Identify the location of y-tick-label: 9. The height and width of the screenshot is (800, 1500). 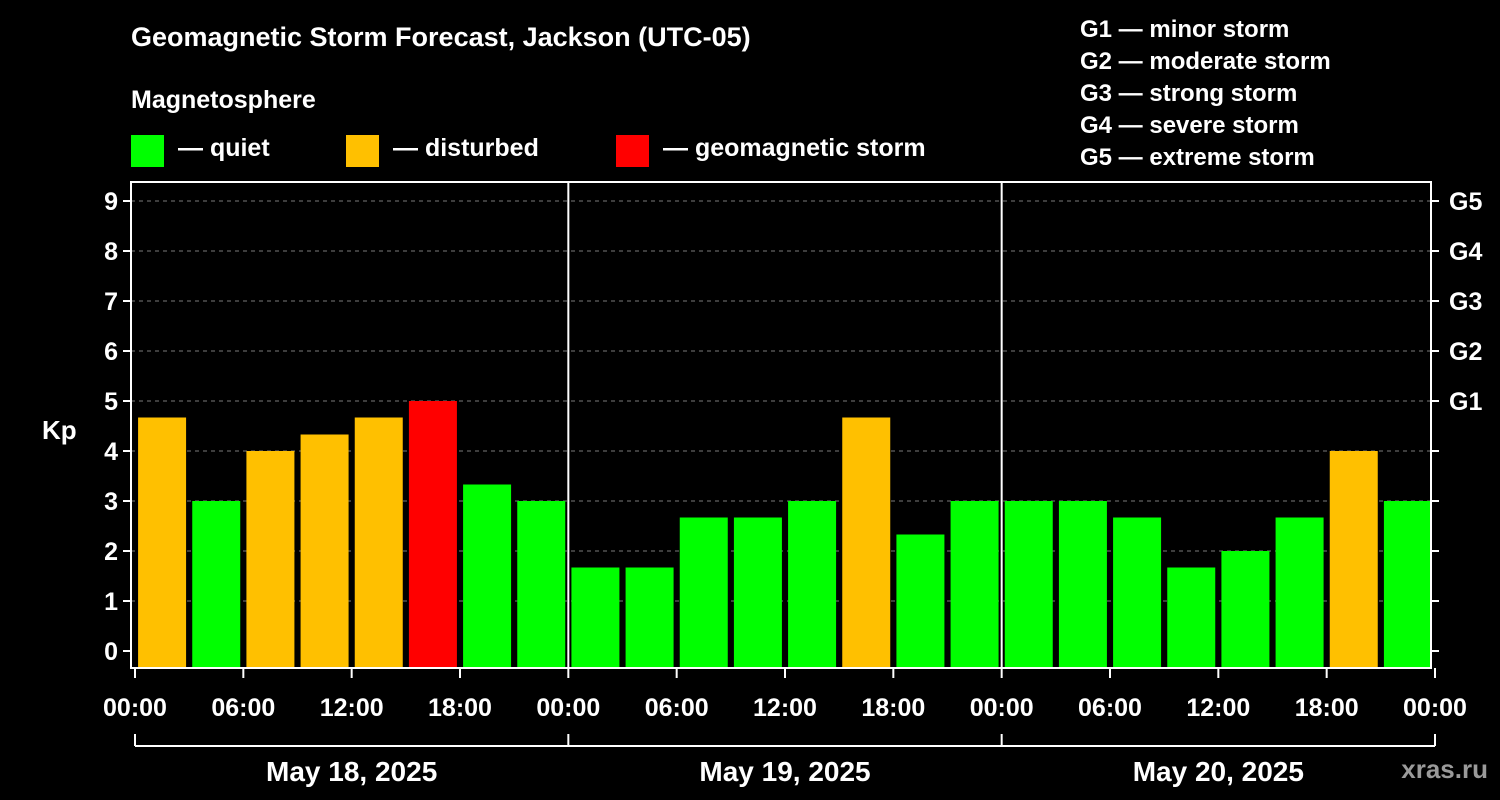
(111, 202).